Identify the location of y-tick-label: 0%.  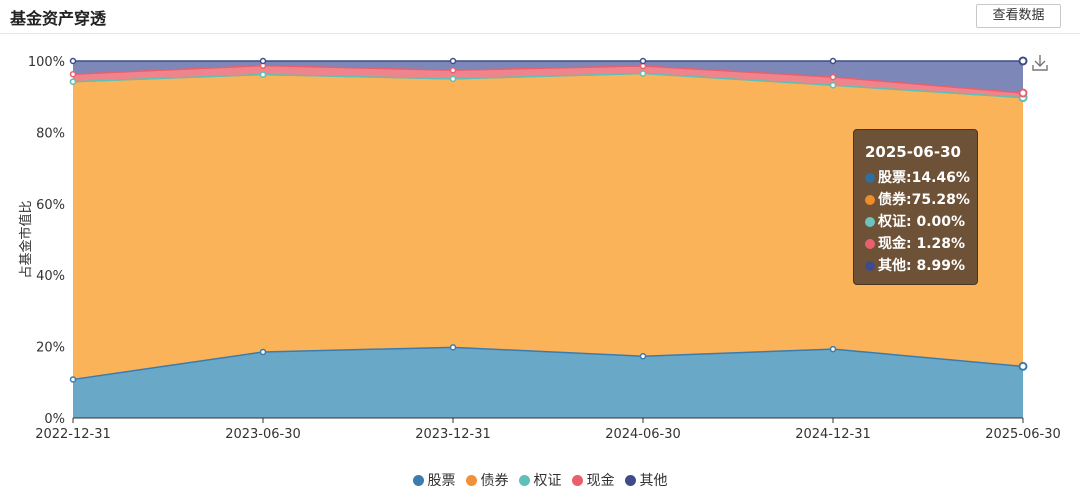
(54, 419).